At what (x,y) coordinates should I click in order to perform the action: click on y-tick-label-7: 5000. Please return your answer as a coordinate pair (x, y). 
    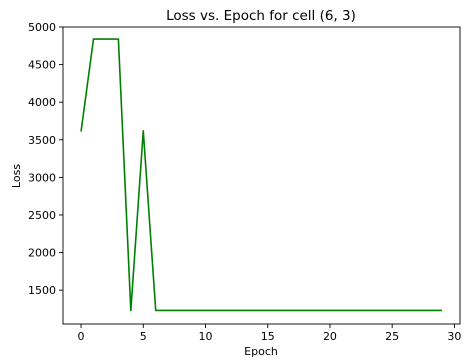
    Looking at the image, I should click on (42, 27).